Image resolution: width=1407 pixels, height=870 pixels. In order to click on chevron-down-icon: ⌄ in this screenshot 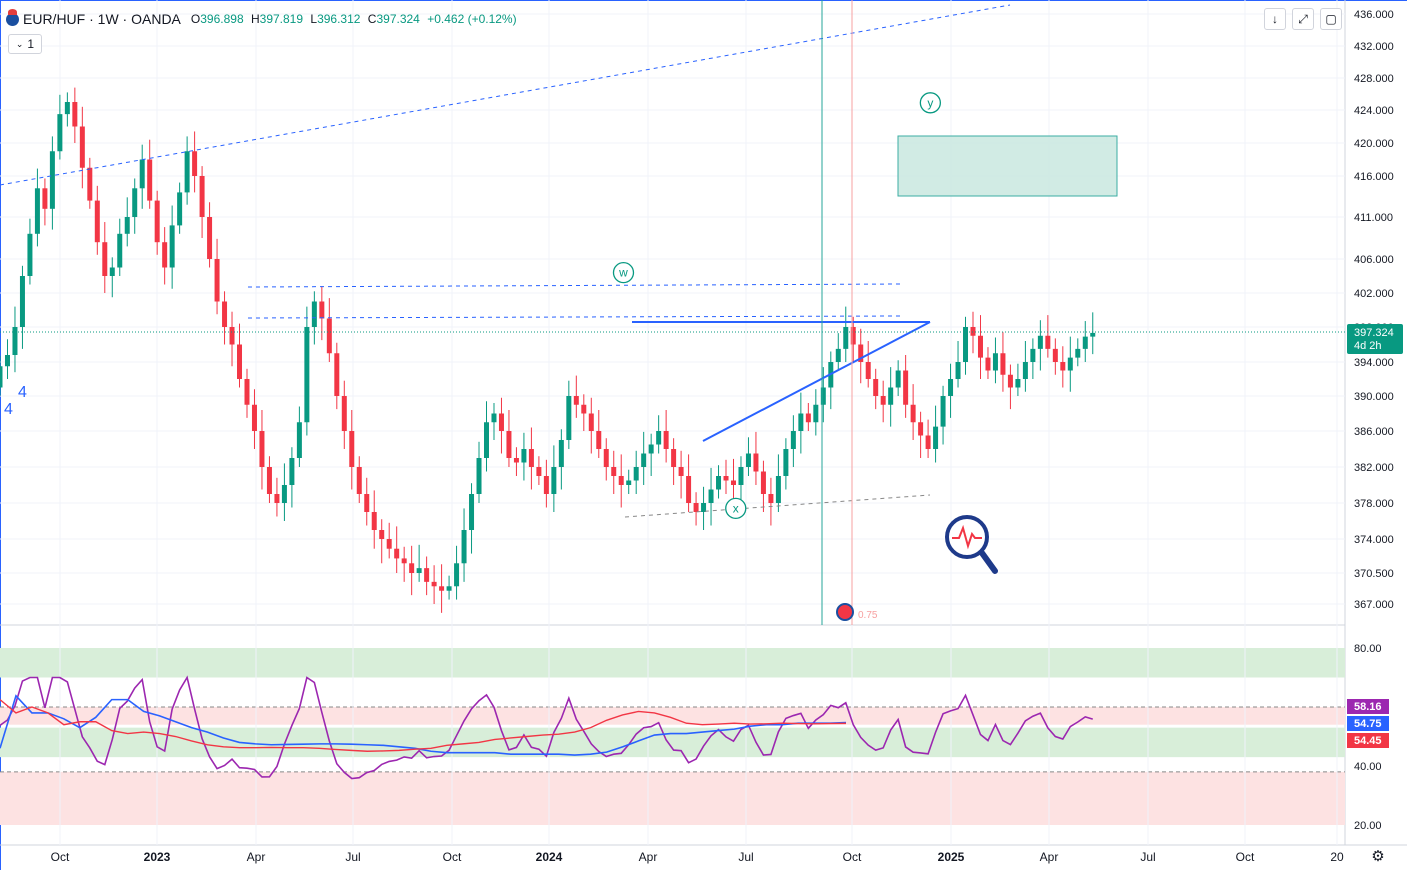, I will do `click(19, 43)`.